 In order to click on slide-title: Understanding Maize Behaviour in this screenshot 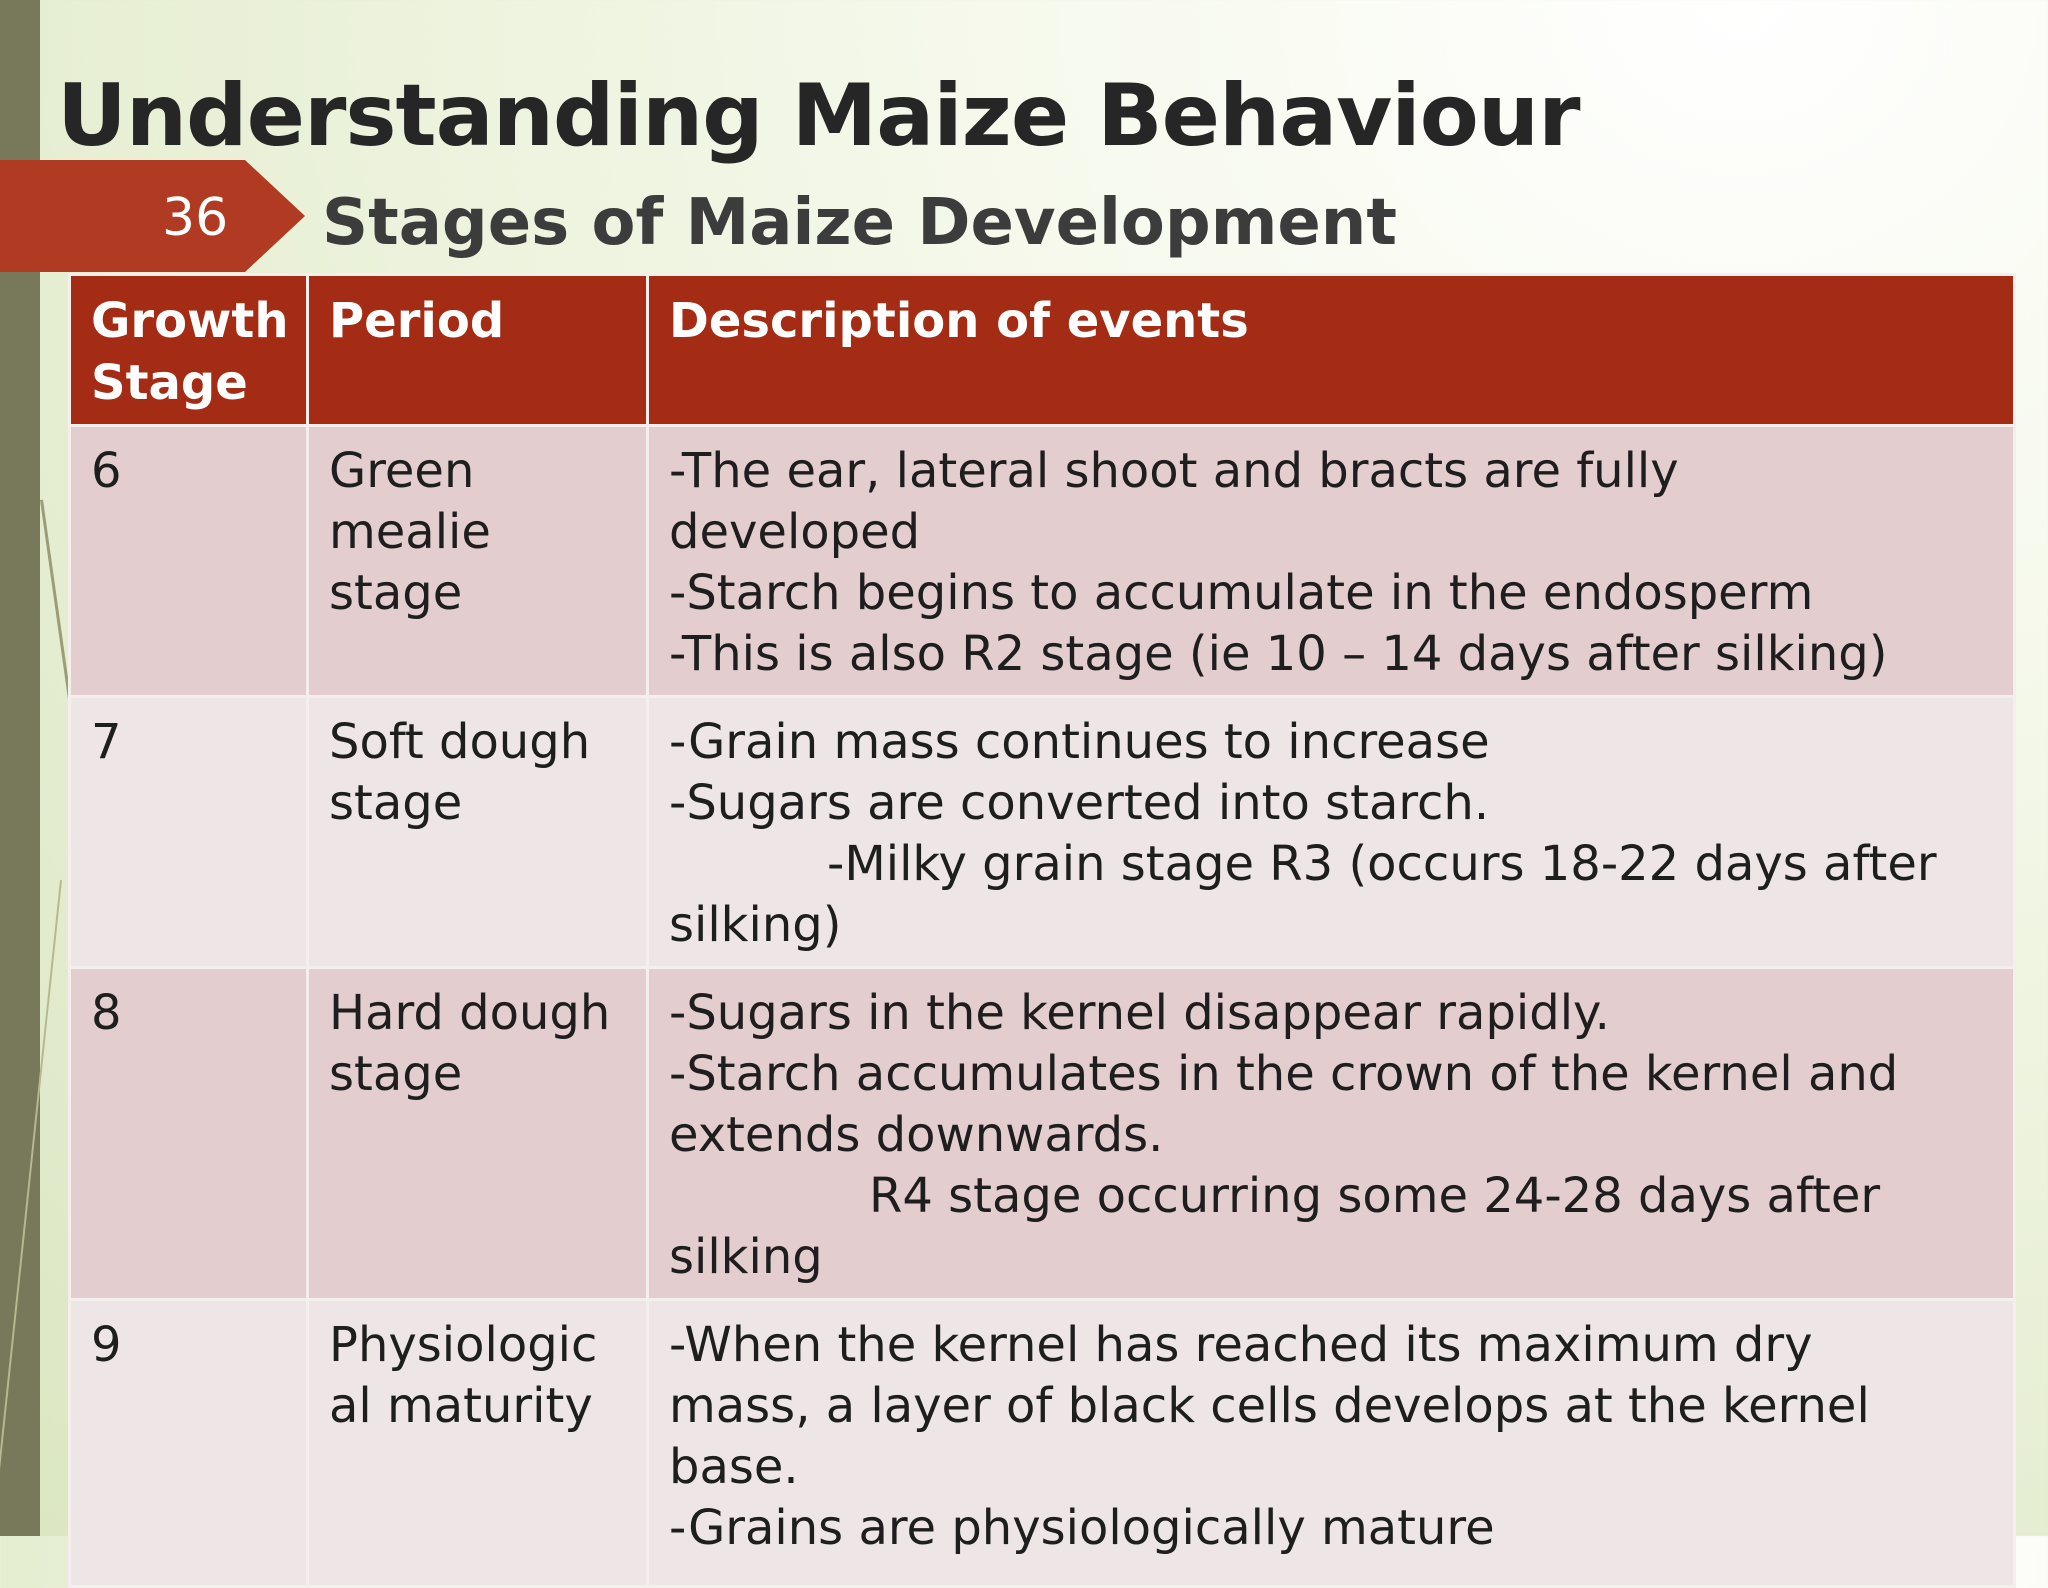, I will do `click(818, 116)`.